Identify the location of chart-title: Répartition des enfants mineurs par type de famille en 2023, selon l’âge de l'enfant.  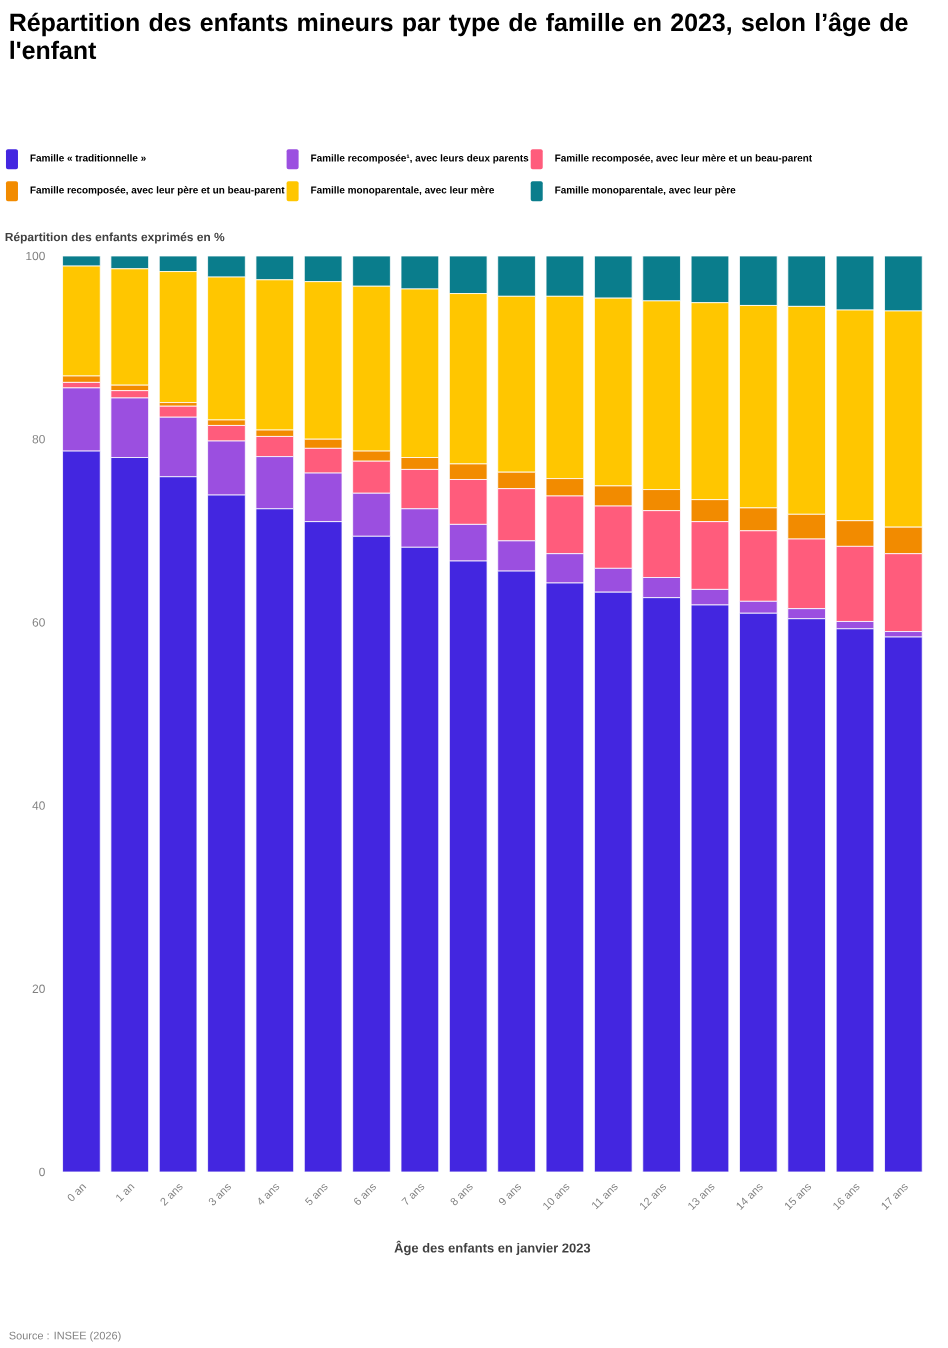
(459, 36).